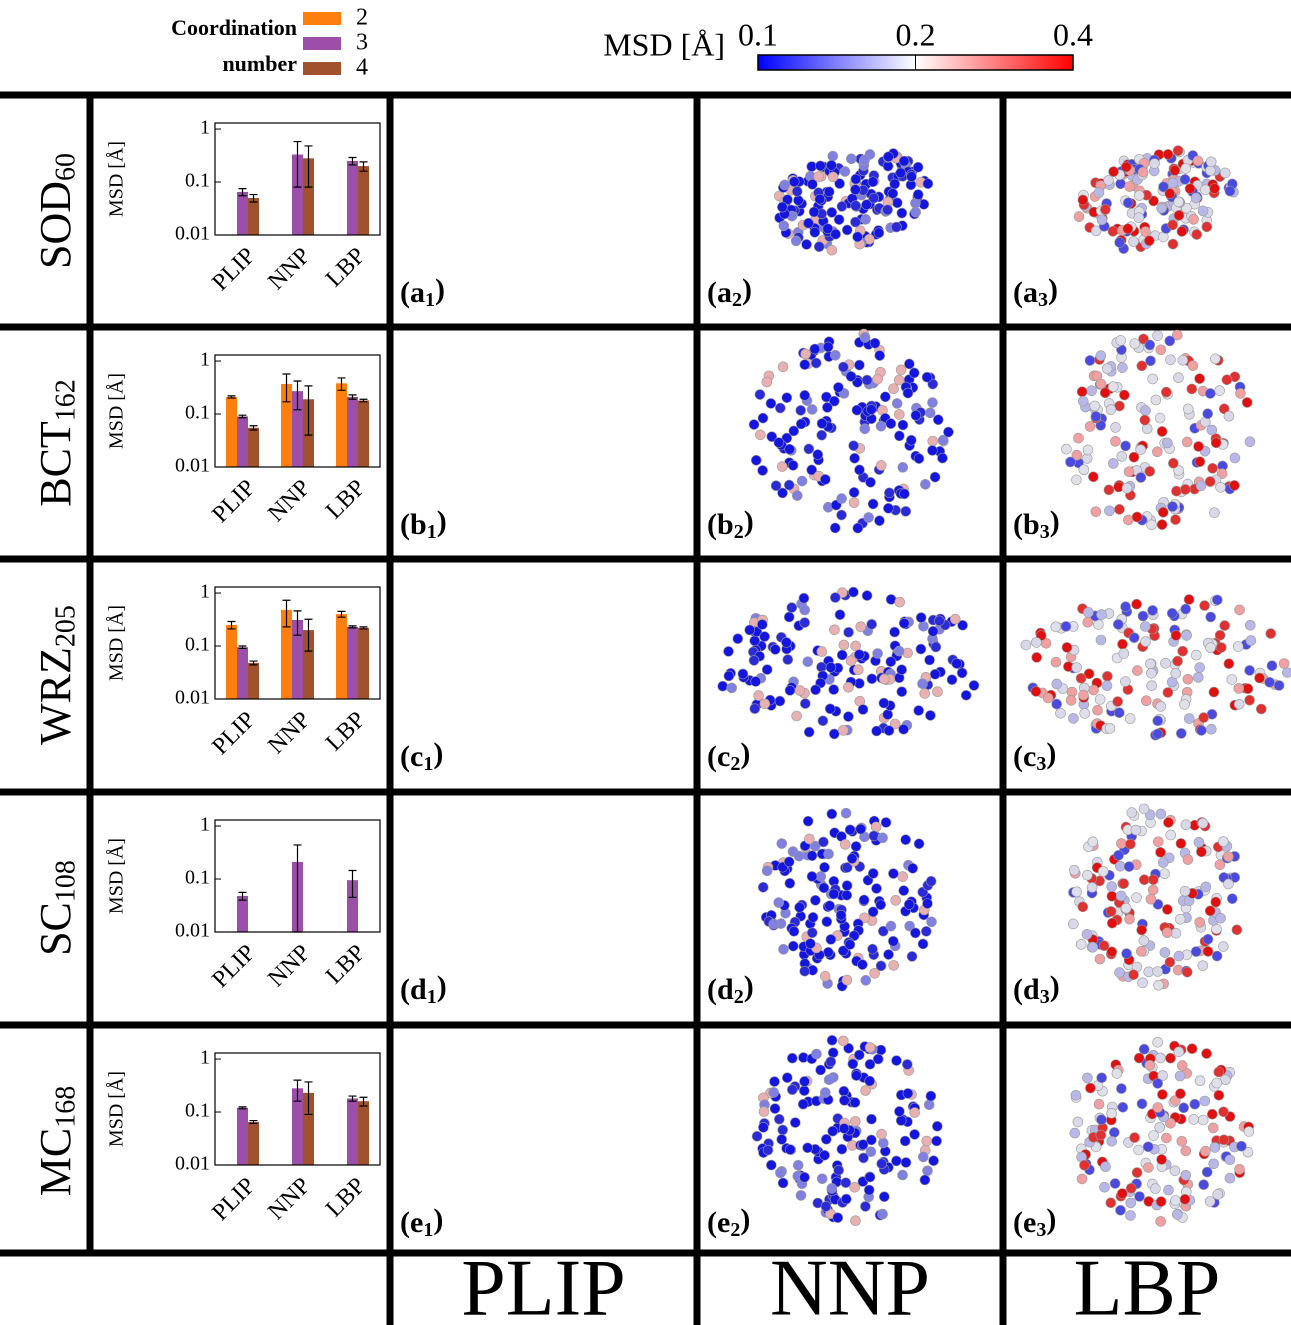 This screenshot has height=1325, width=1291. What do you see at coordinates (1026, 524) in the screenshot?
I see `panel-label-part: (b` at bounding box center [1026, 524].